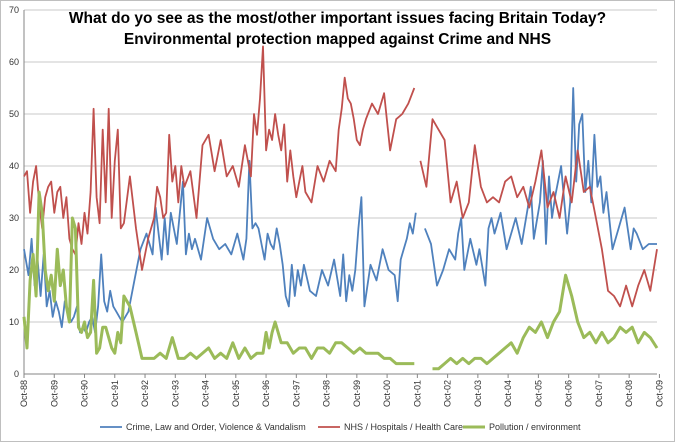  Describe the element at coordinates (14, 166) in the screenshot. I see `y-tick-label: 40` at that location.